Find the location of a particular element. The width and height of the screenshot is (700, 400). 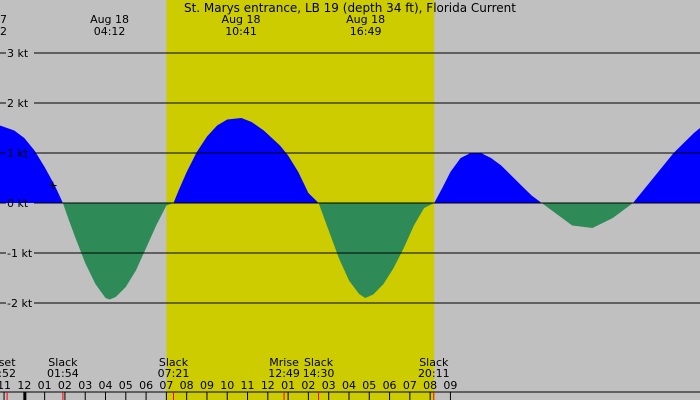

left-partial-label: 2 is located at coordinates (3, 31).